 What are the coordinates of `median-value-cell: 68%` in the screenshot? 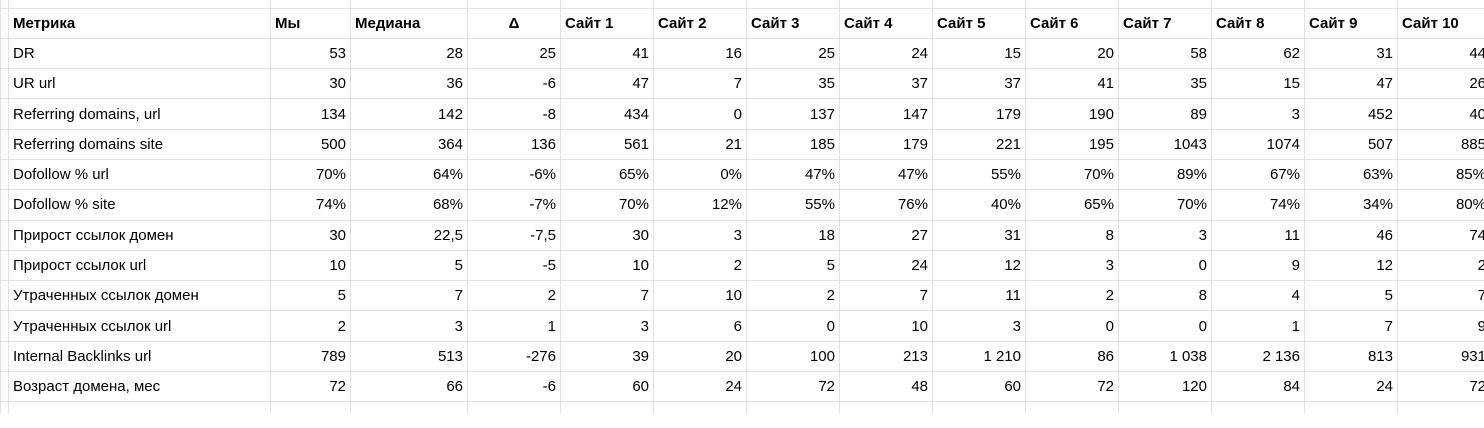 It's located at (409, 205).